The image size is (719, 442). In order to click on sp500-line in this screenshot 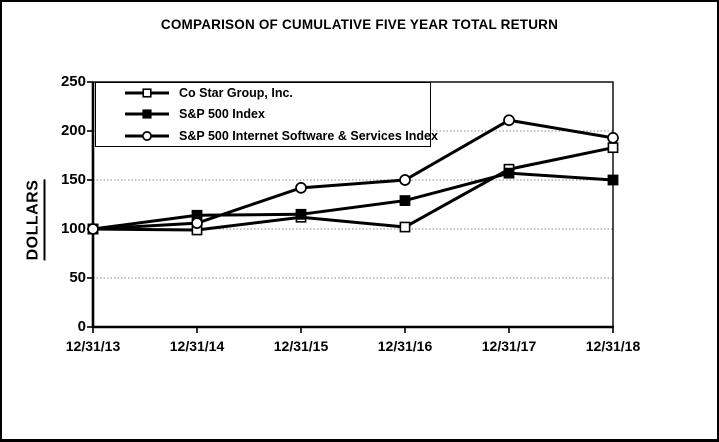, I will do `click(353, 201)`.